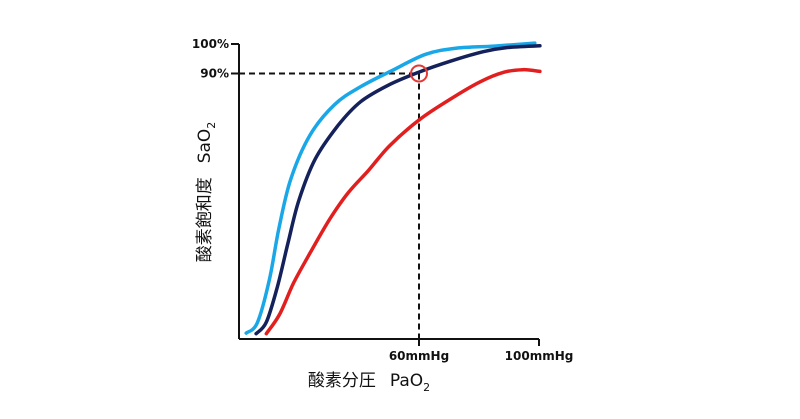  What do you see at coordinates (426, 387) in the screenshot?
I see `x-axis-title-subscript: 2` at bounding box center [426, 387].